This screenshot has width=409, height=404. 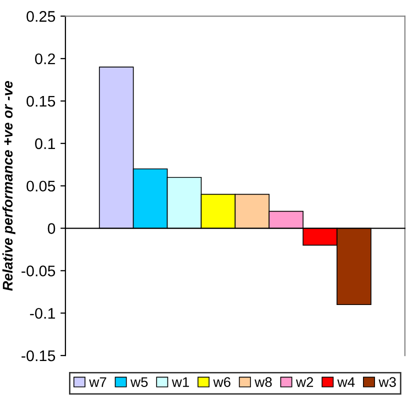 What do you see at coordinates (221, 382) in the screenshot?
I see `legend-label: w6` at bounding box center [221, 382].